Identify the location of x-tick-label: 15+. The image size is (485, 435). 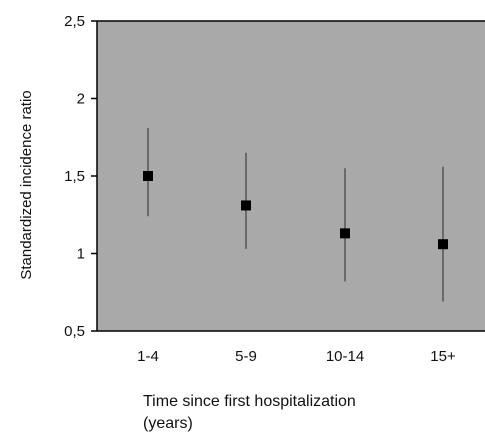
(443, 356).